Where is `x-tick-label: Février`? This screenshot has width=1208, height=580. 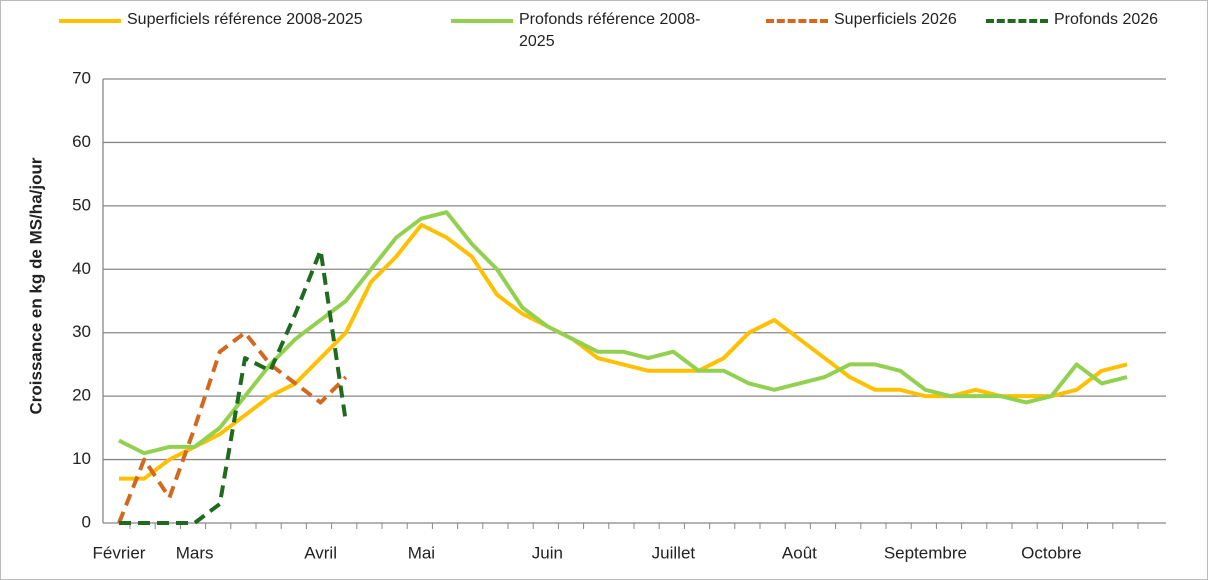 x-tick-label: Février is located at coordinates (119, 552).